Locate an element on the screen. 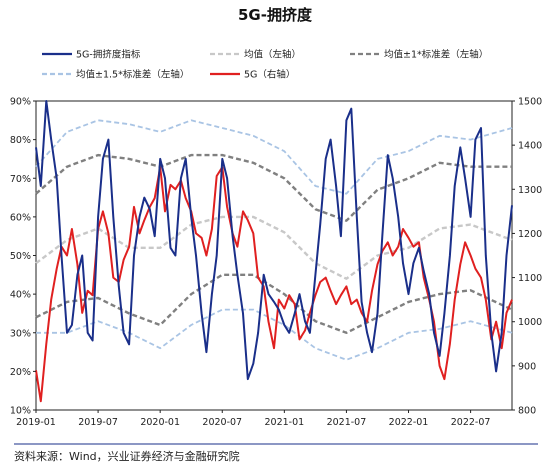  legend-label: 均值±1*标准差（左轴） is located at coordinates (436, 55).